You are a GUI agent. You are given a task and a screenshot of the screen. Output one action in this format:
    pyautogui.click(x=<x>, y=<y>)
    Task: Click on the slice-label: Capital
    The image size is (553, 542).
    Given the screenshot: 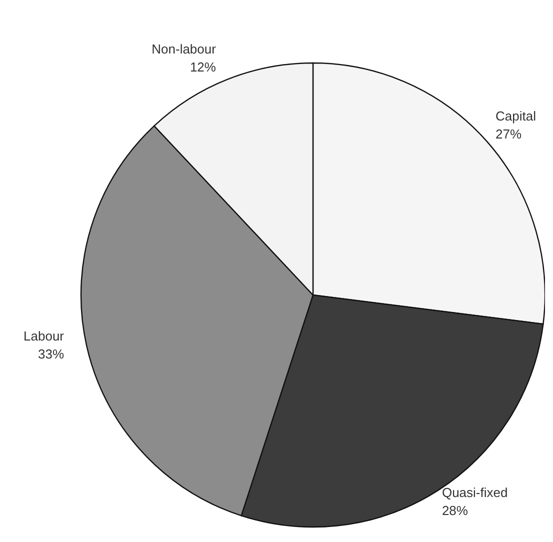 What is the action you would take?
    pyautogui.click(x=516, y=116)
    